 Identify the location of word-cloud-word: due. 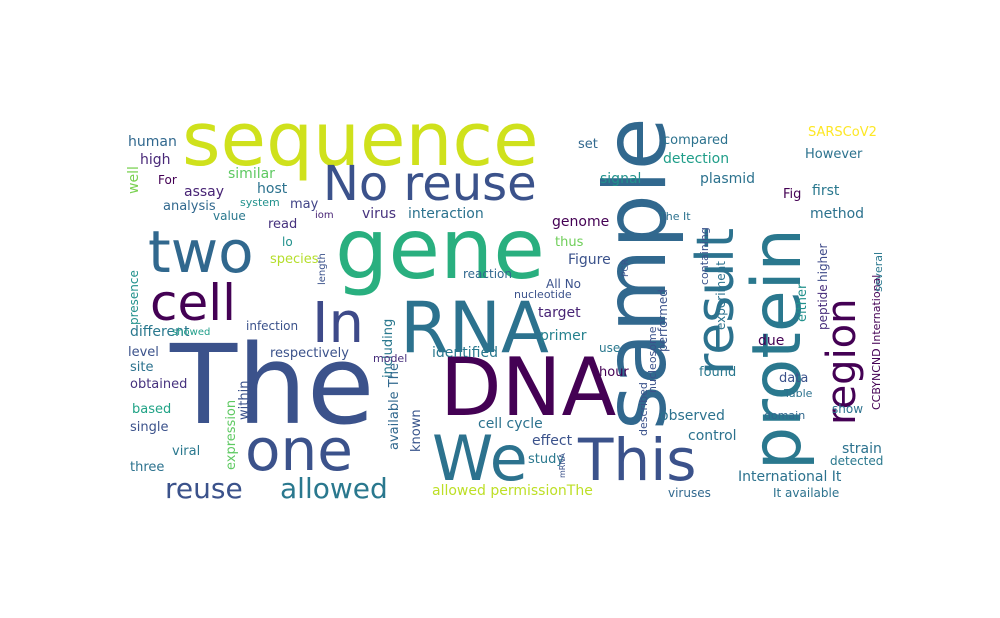
(771, 341).